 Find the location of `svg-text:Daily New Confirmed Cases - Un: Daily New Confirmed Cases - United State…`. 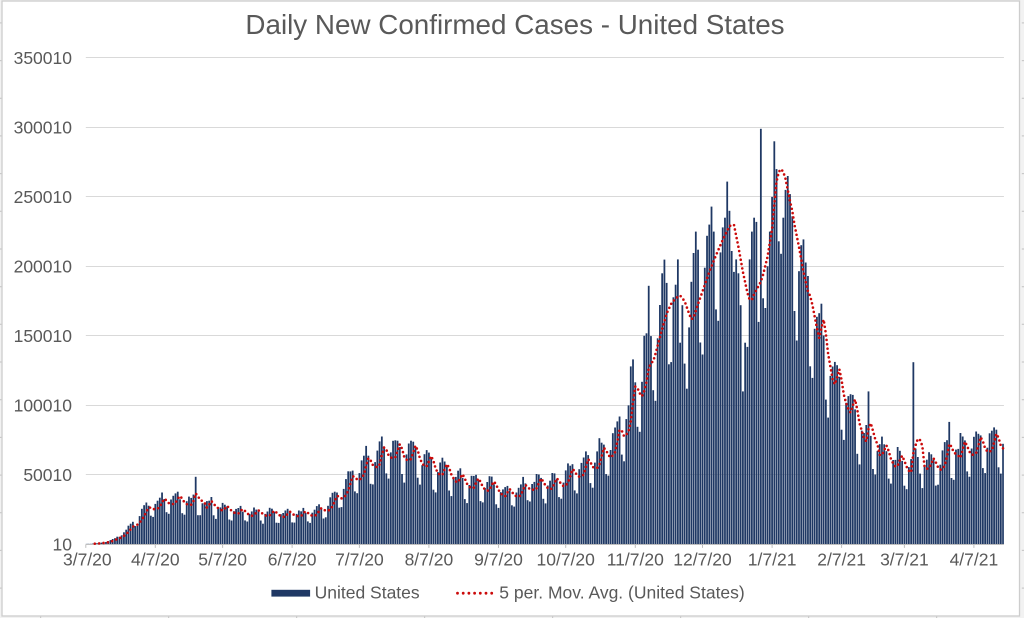

svg-text:Daily New Confirmed Cases - Un: Daily New Confirmed Cases - United State… is located at coordinates (514, 24).